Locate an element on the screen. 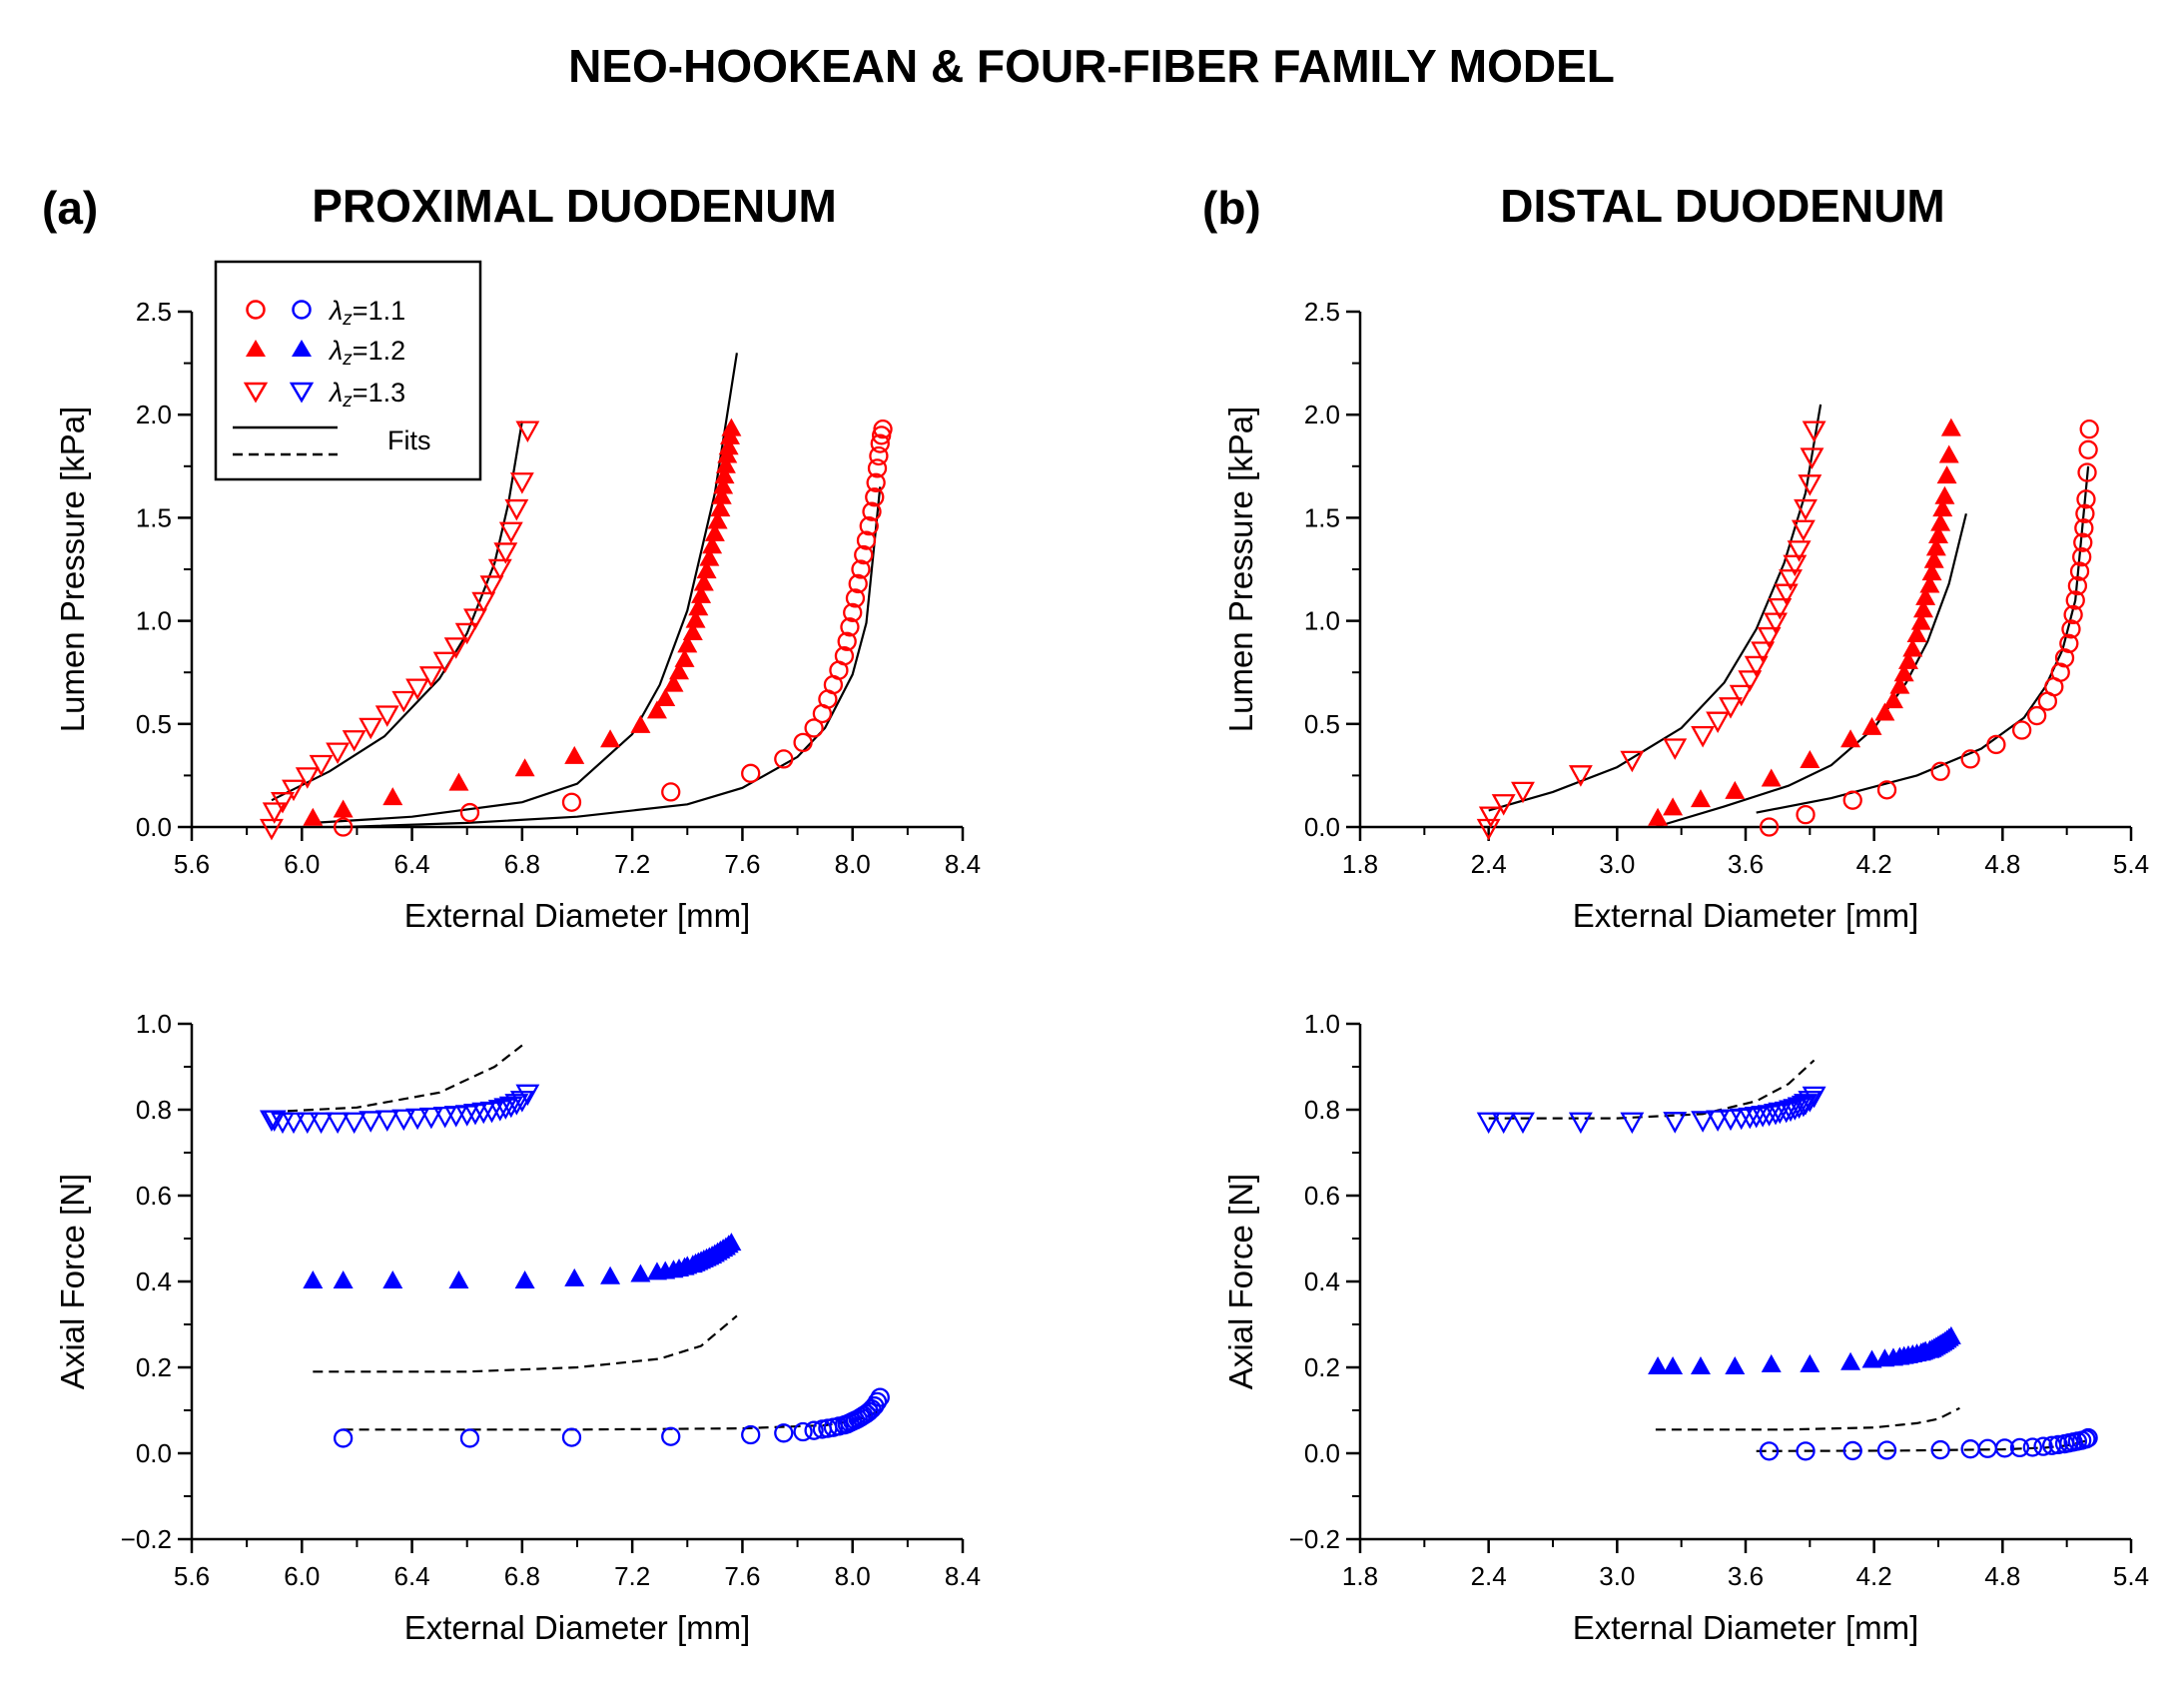 The image size is (2184, 1694). panel-a-title: PROXIMAL DUODENUM is located at coordinates (574, 206).